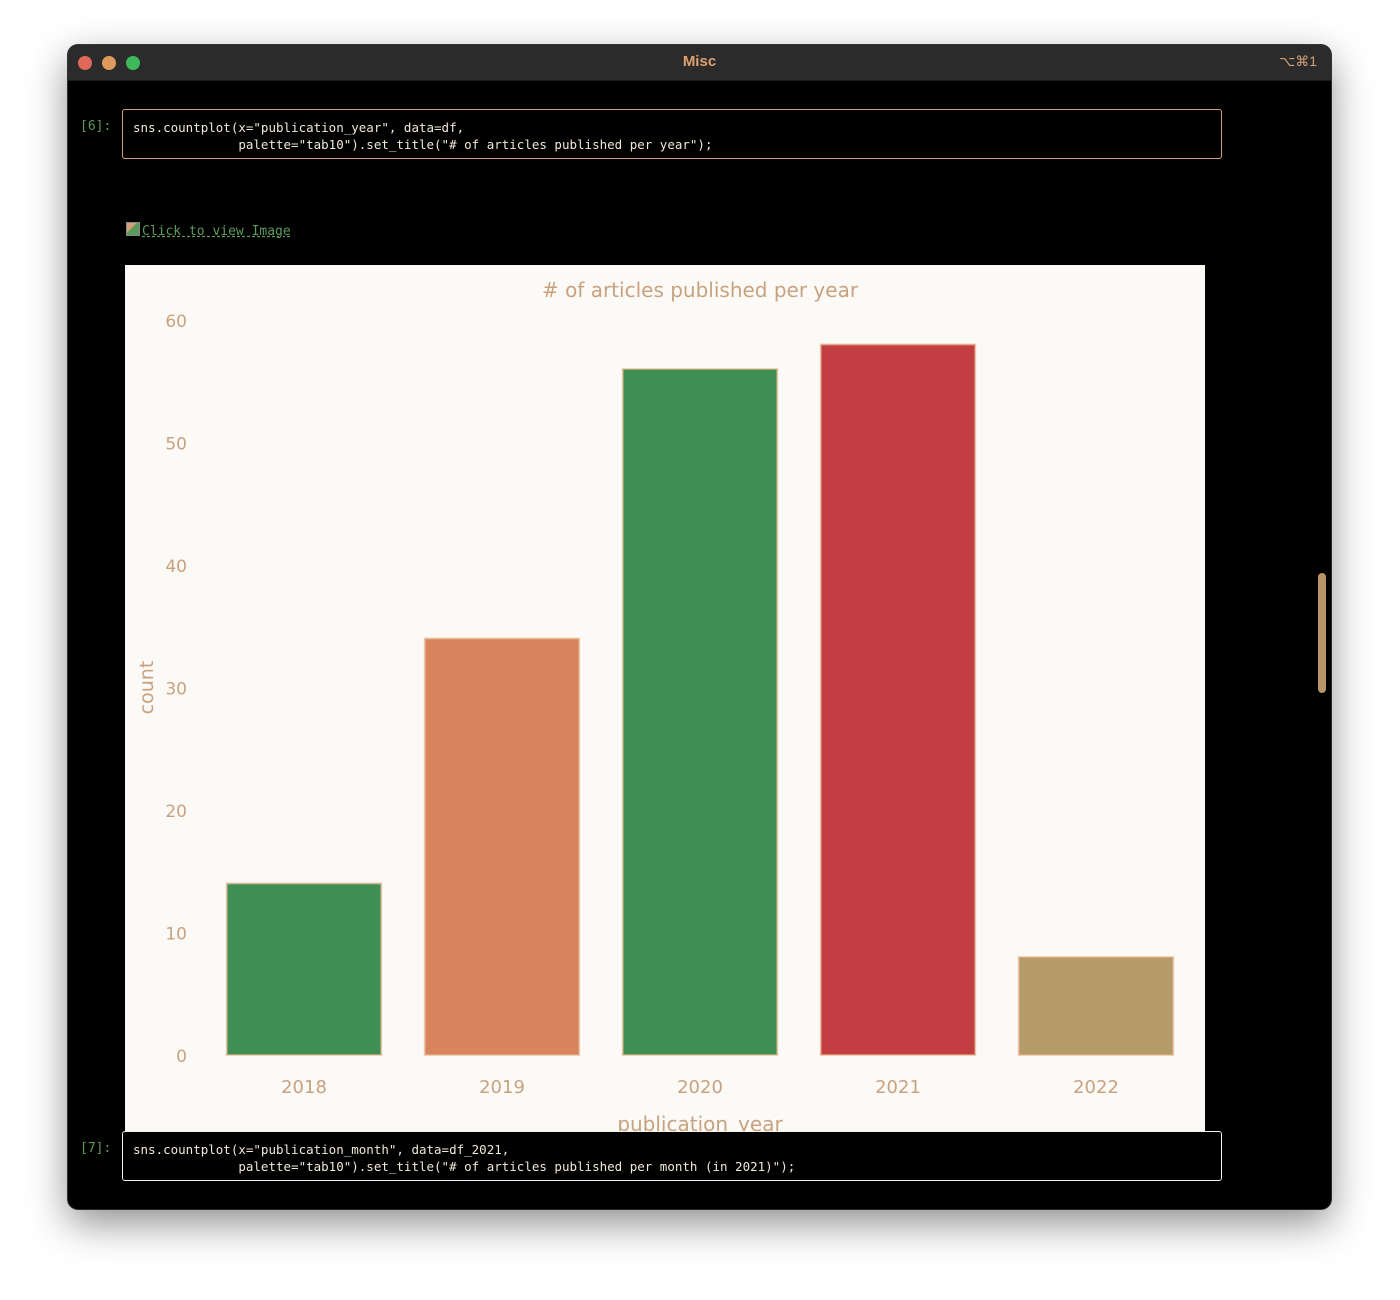  I want to click on x-tick-label: 2019, so click(502, 1087).